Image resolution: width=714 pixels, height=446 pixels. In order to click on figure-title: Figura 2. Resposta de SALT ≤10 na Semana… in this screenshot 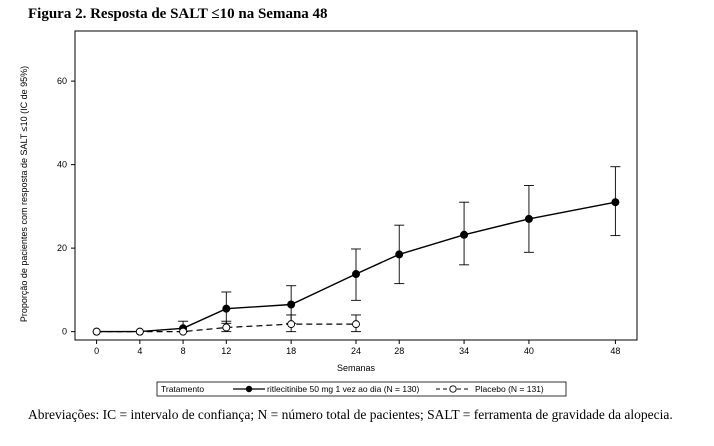, I will do `click(178, 14)`.